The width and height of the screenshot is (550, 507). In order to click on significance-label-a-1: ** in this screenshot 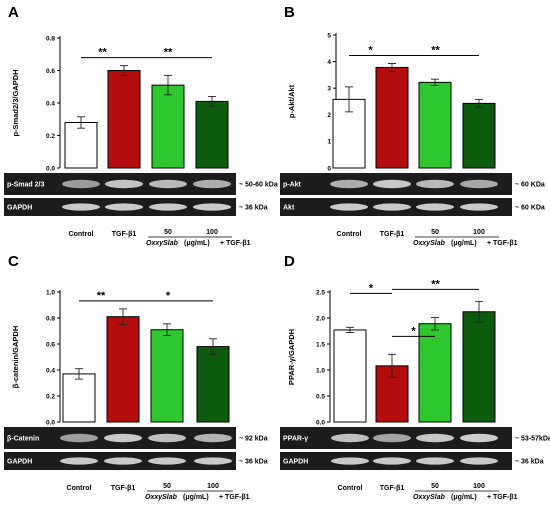, I will do `click(168, 53)`.